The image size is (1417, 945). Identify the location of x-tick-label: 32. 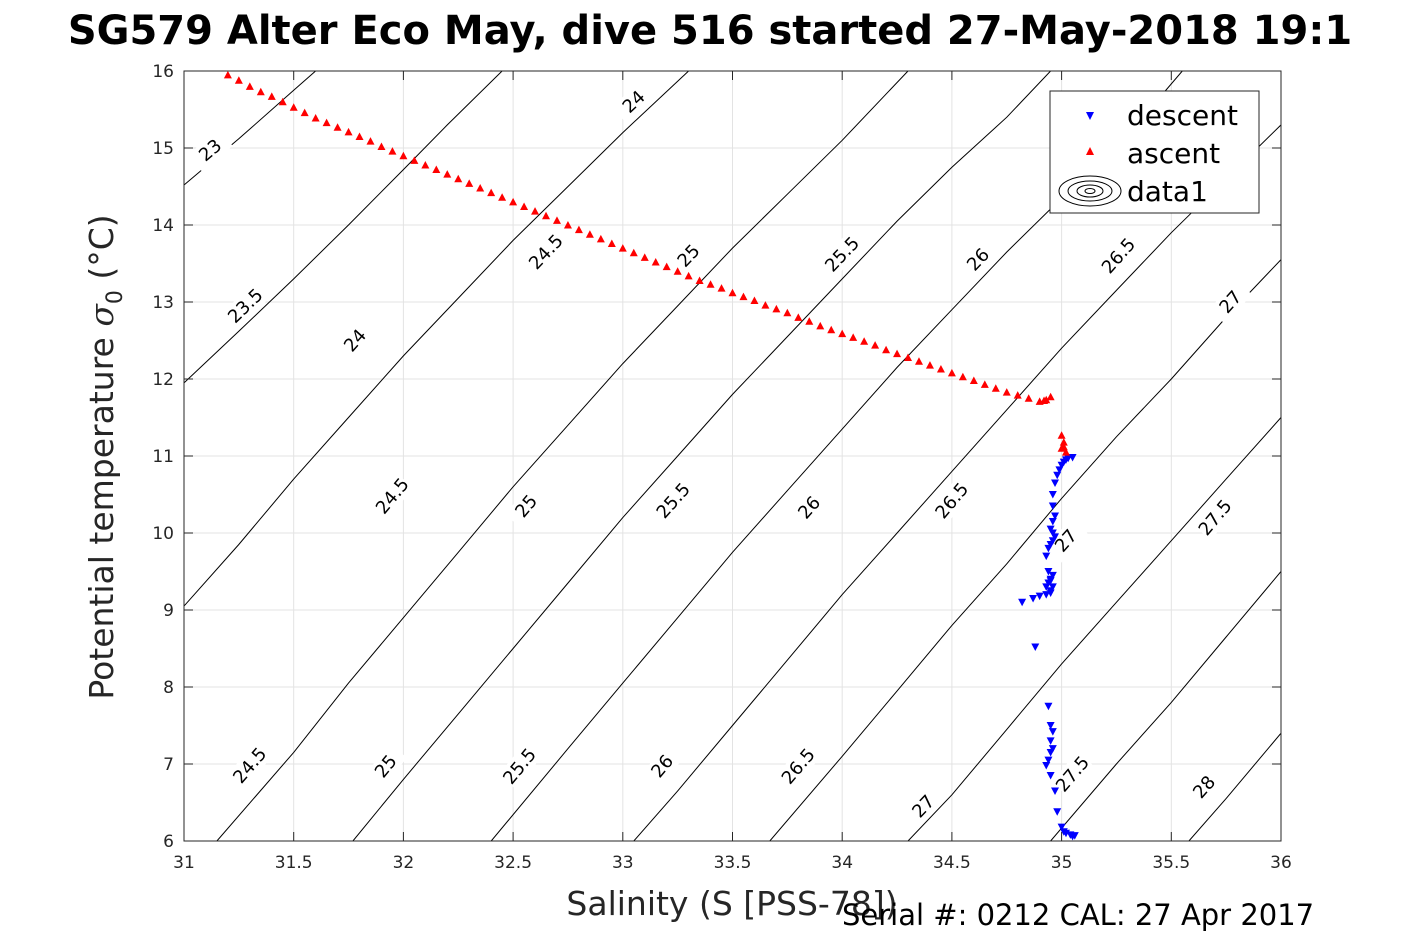
(404, 863).